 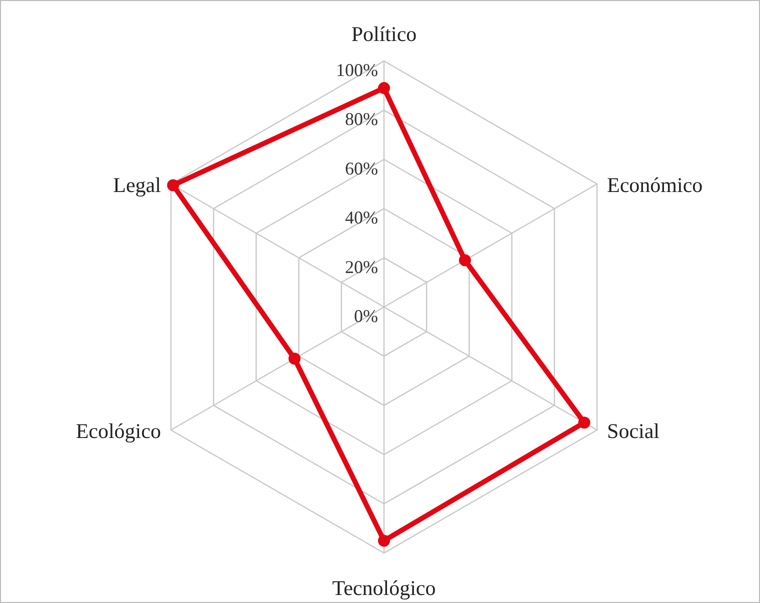 I want to click on spoke-label: Económico, so click(x=655, y=185).